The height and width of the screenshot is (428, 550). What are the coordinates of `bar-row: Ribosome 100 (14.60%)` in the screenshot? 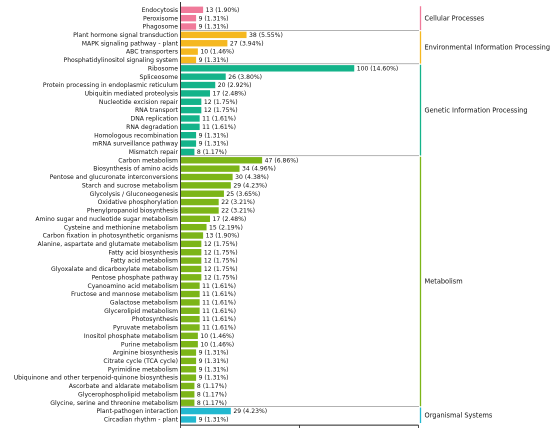 It's located at (273, 68).